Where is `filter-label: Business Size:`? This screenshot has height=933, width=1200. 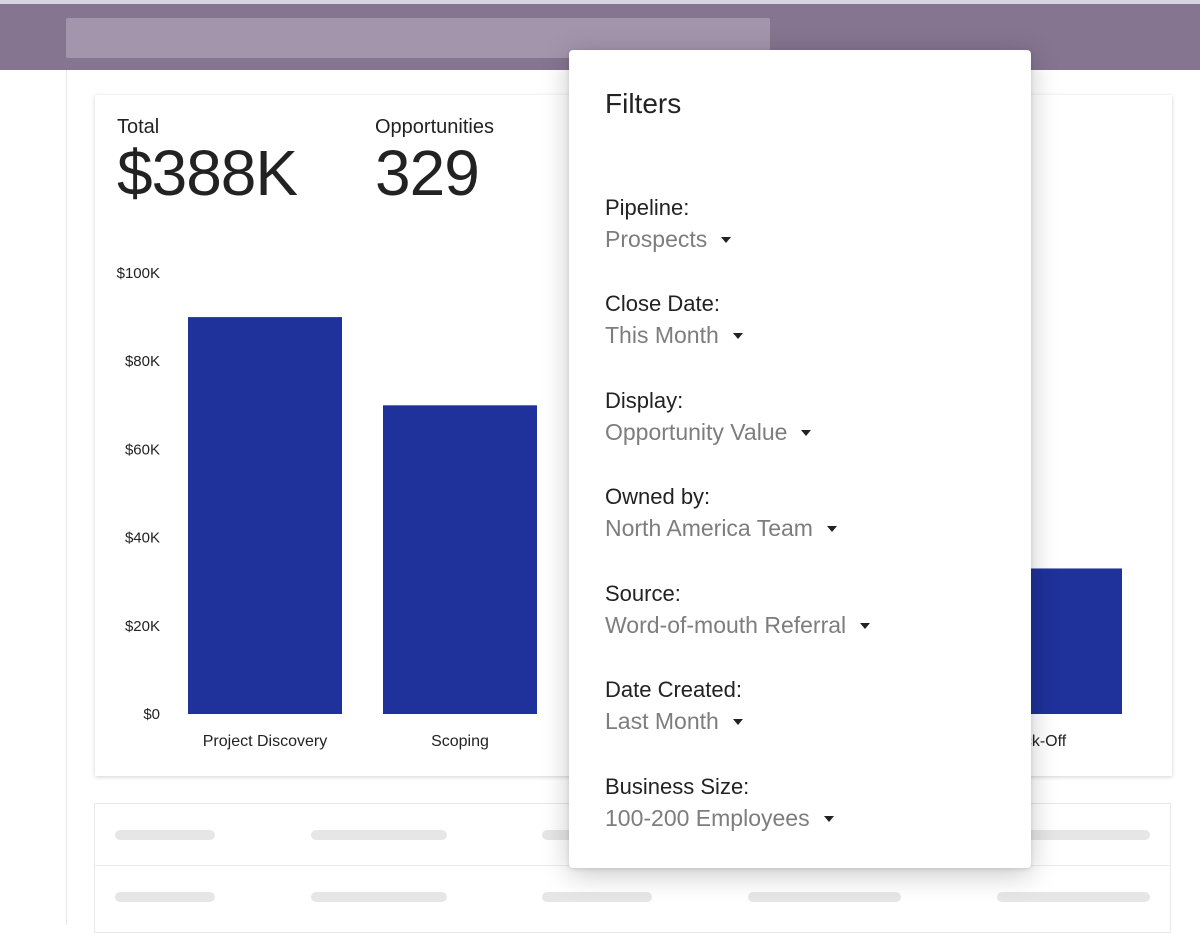
filter-label: Business Size: is located at coordinates (677, 786).